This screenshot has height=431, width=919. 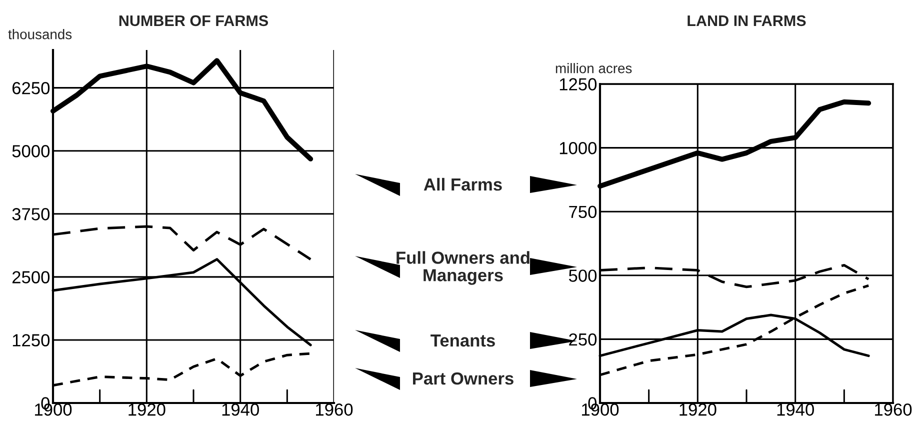 What do you see at coordinates (463, 184) in the screenshot?
I see `legend-label: All Farms` at bounding box center [463, 184].